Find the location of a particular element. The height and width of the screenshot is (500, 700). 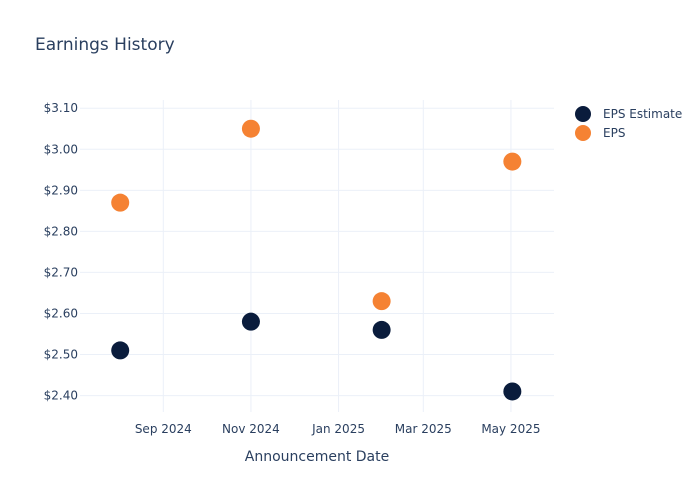

legend-item: EPS is located at coordinates (600, 133).